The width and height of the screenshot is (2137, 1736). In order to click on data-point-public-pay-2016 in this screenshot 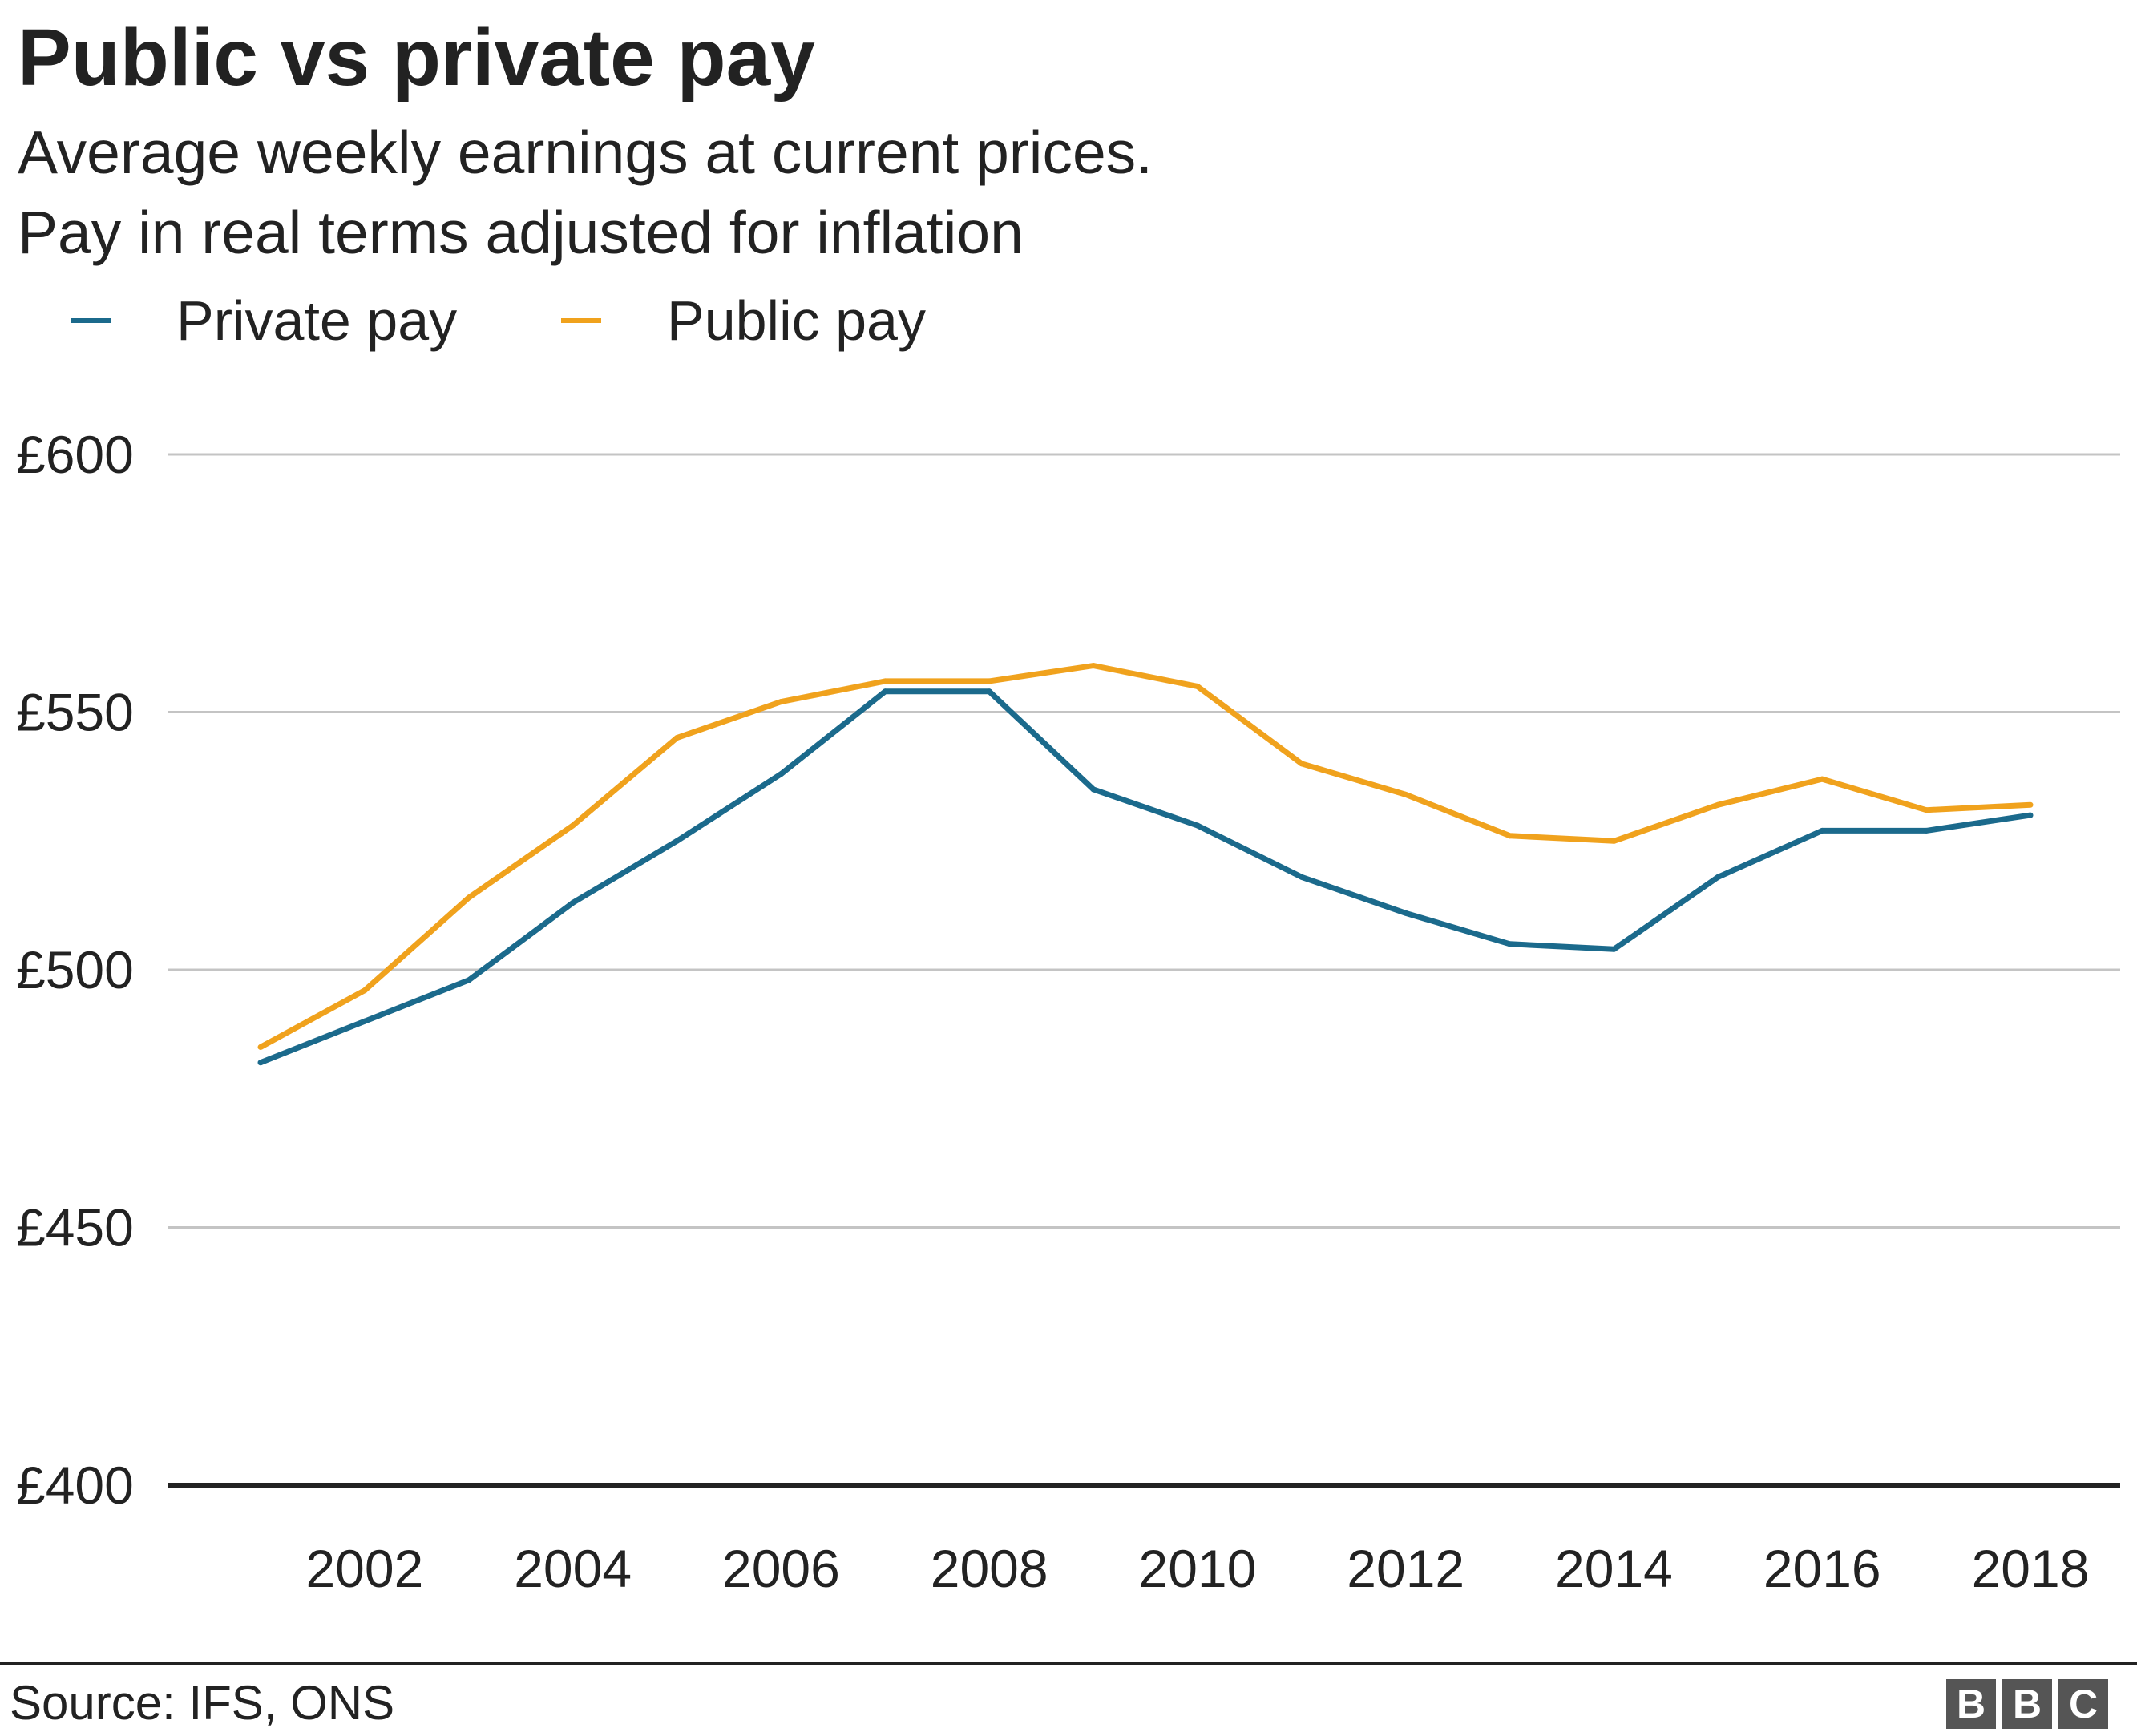, I will do `click(1822, 779)`.